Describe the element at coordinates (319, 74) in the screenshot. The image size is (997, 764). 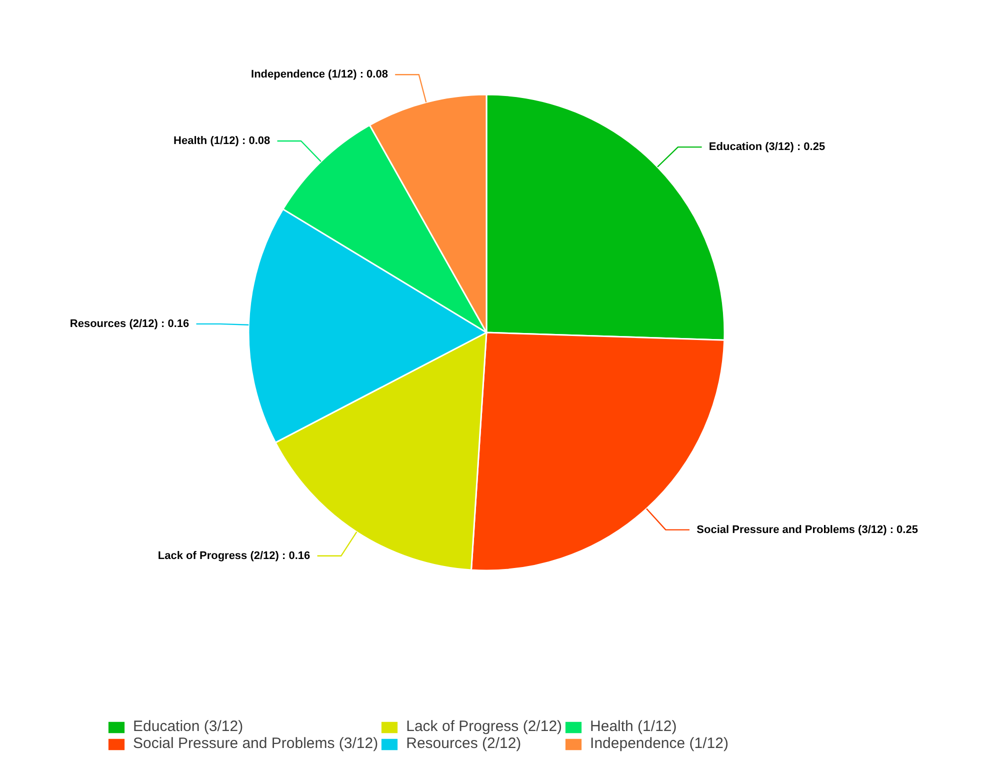
I see `data-label: Independence (1/12) : 0.08` at that location.